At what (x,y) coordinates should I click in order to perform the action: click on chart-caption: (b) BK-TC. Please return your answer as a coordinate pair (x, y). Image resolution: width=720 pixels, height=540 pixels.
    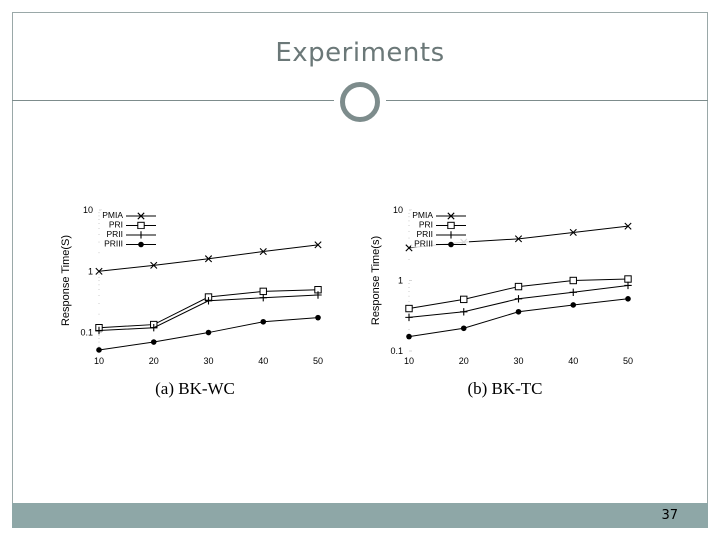
    Looking at the image, I should click on (504, 388).